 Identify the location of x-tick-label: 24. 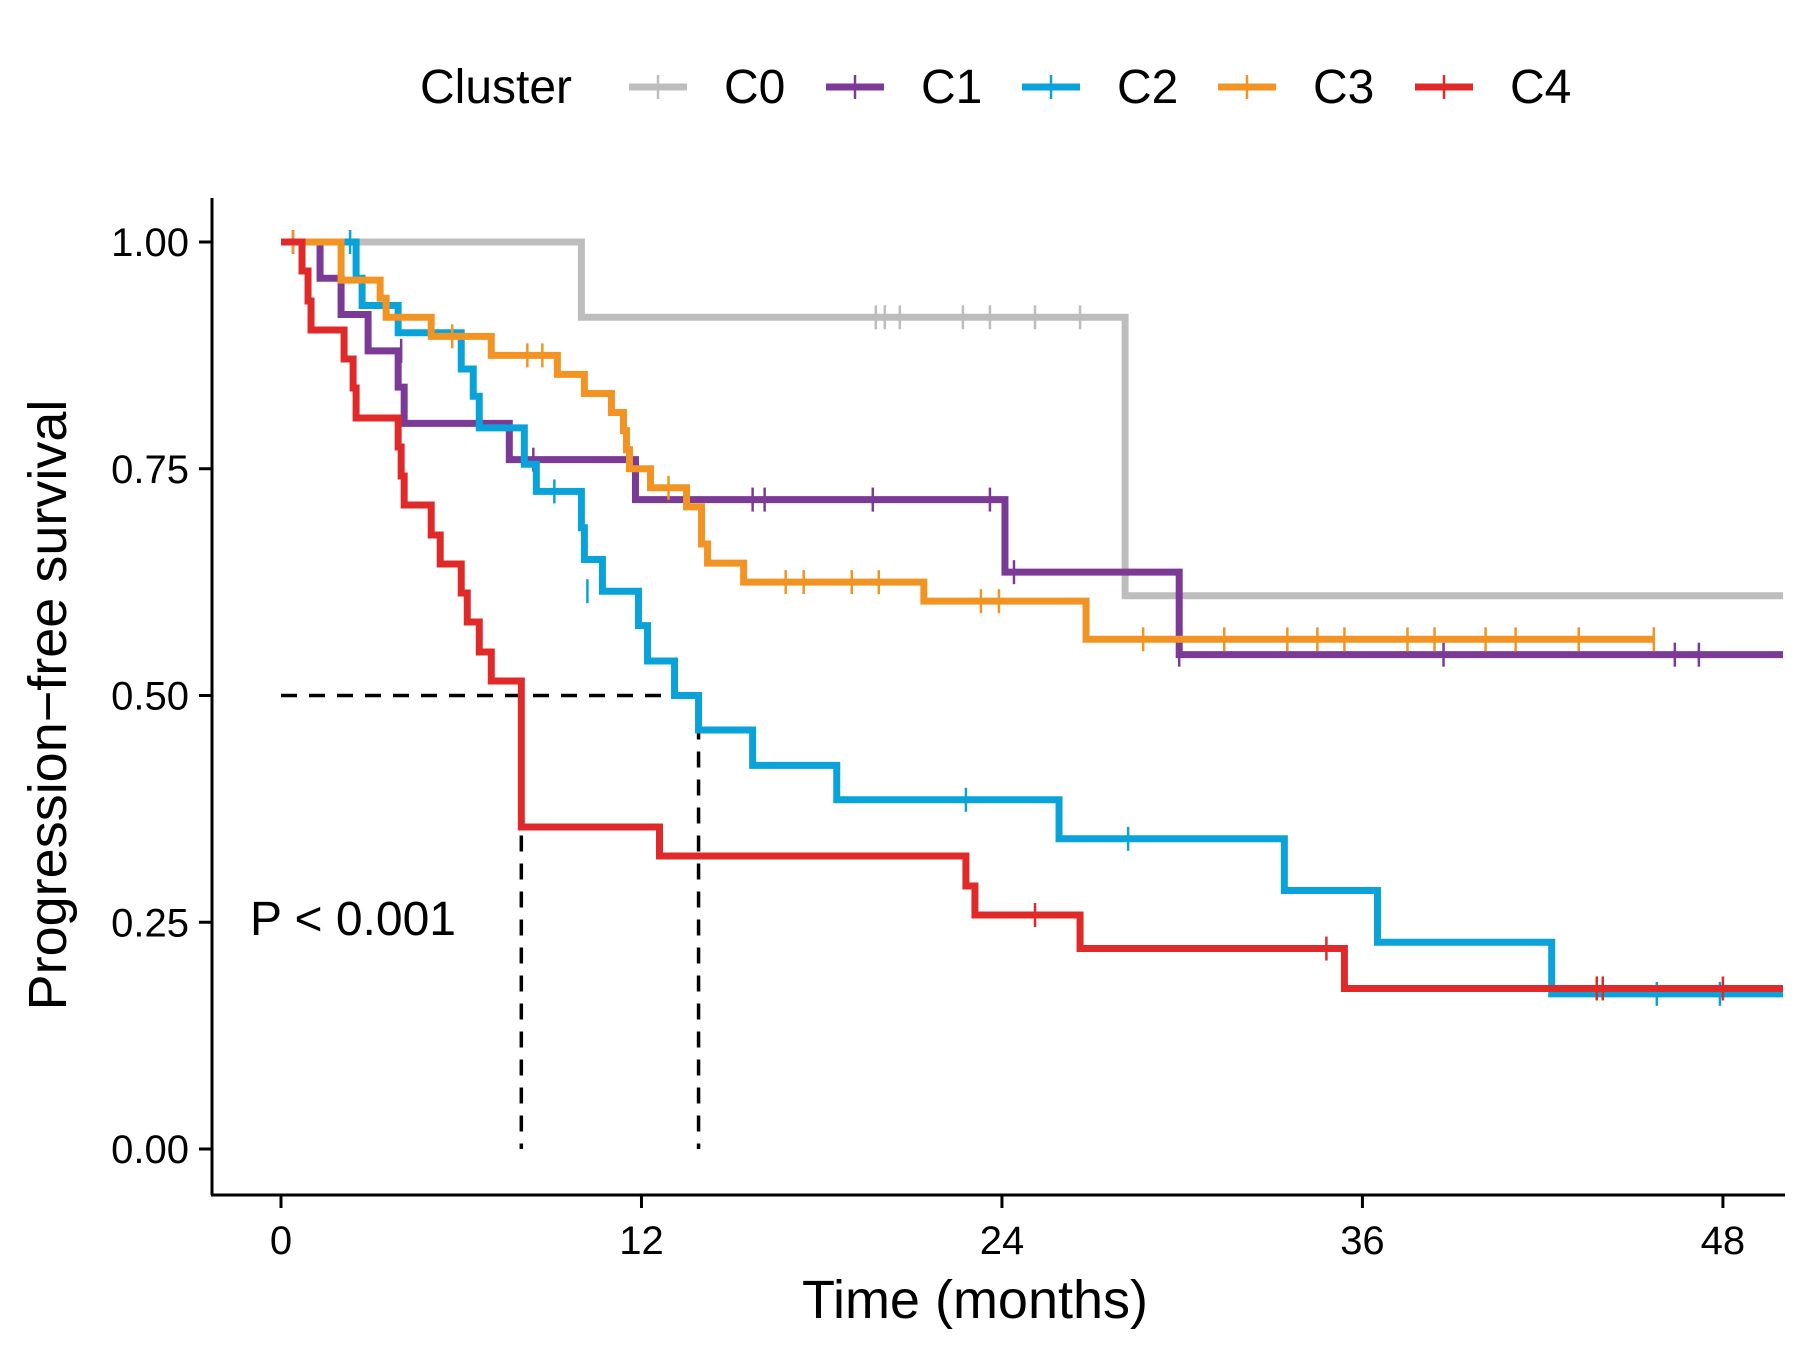
(1002, 1241).